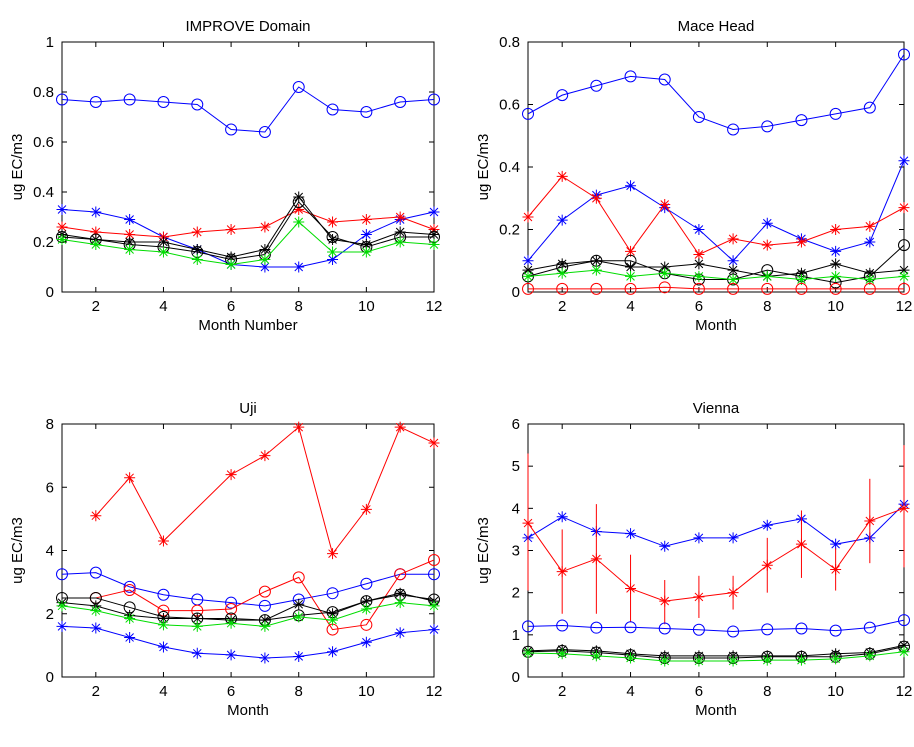 The image size is (914, 747). I want to click on x-axis-label: Month, so click(248, 710).